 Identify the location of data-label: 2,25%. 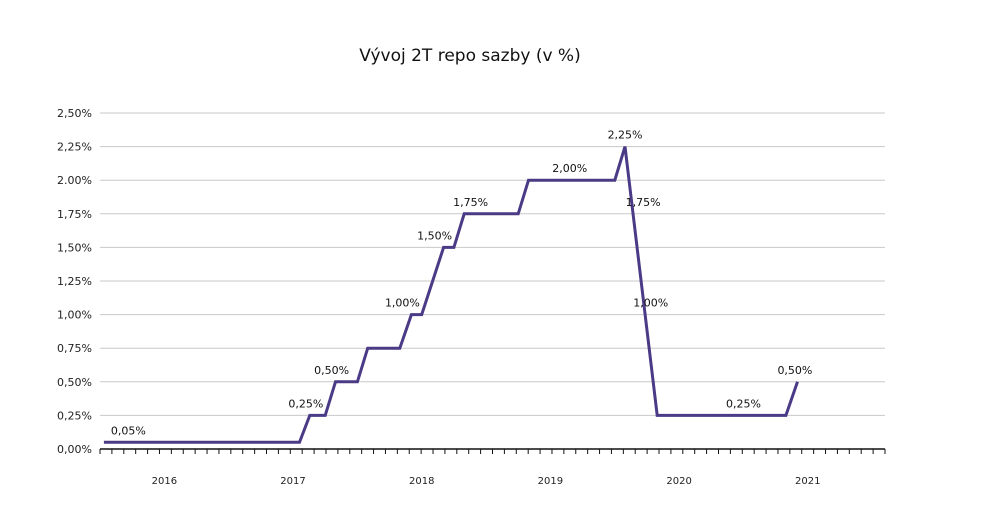
(625, 135).